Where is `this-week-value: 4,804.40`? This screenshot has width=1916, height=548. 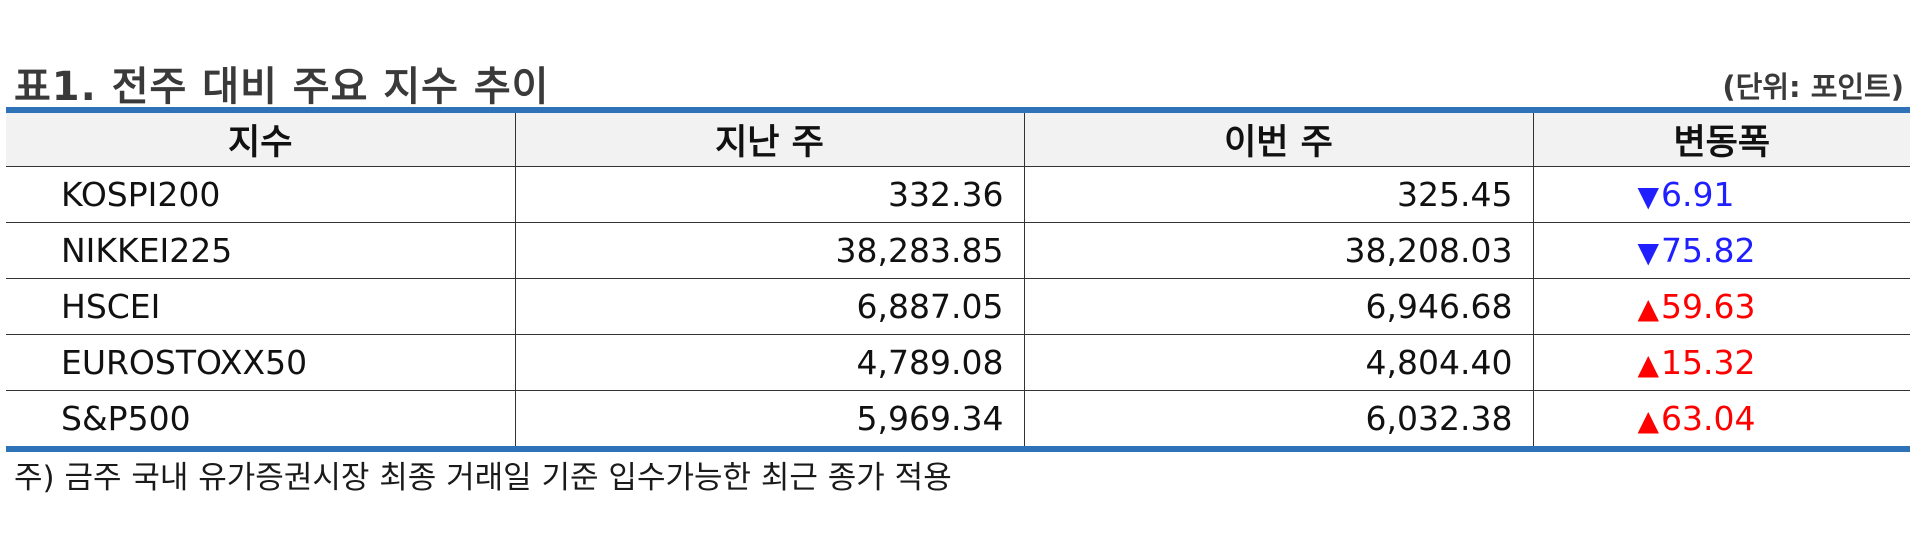
this-week-value: 4,804.40 is located at coordinates (1278, 362).